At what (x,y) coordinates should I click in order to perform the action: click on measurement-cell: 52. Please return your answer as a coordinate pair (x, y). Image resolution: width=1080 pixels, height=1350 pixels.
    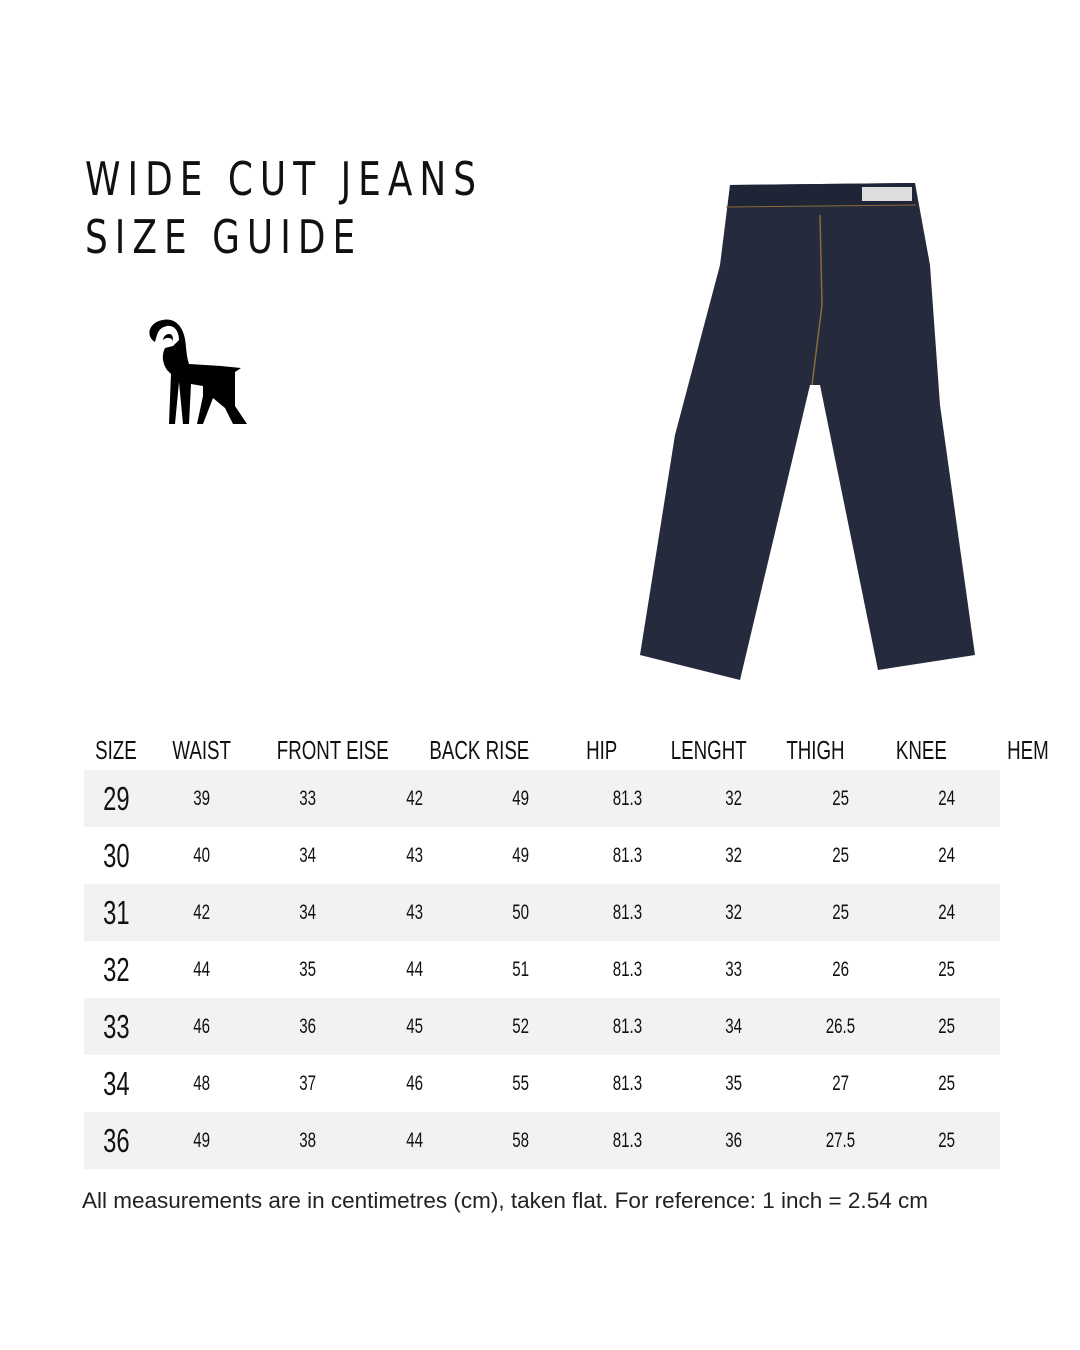
    Looking at the image, I should click on (521, 1026).